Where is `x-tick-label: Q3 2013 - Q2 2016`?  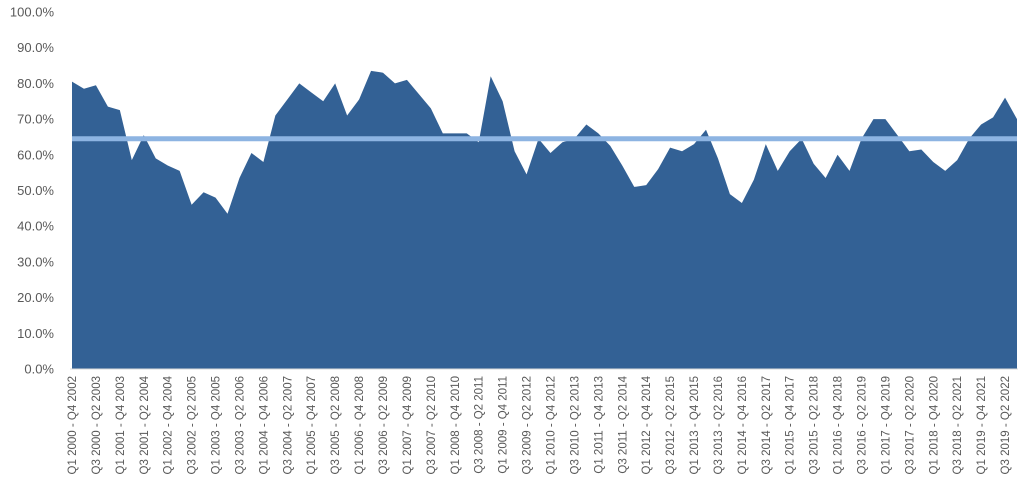
x-tick-label: Q3 2013 - Q2 2016 is located at coordinates (719, 425).